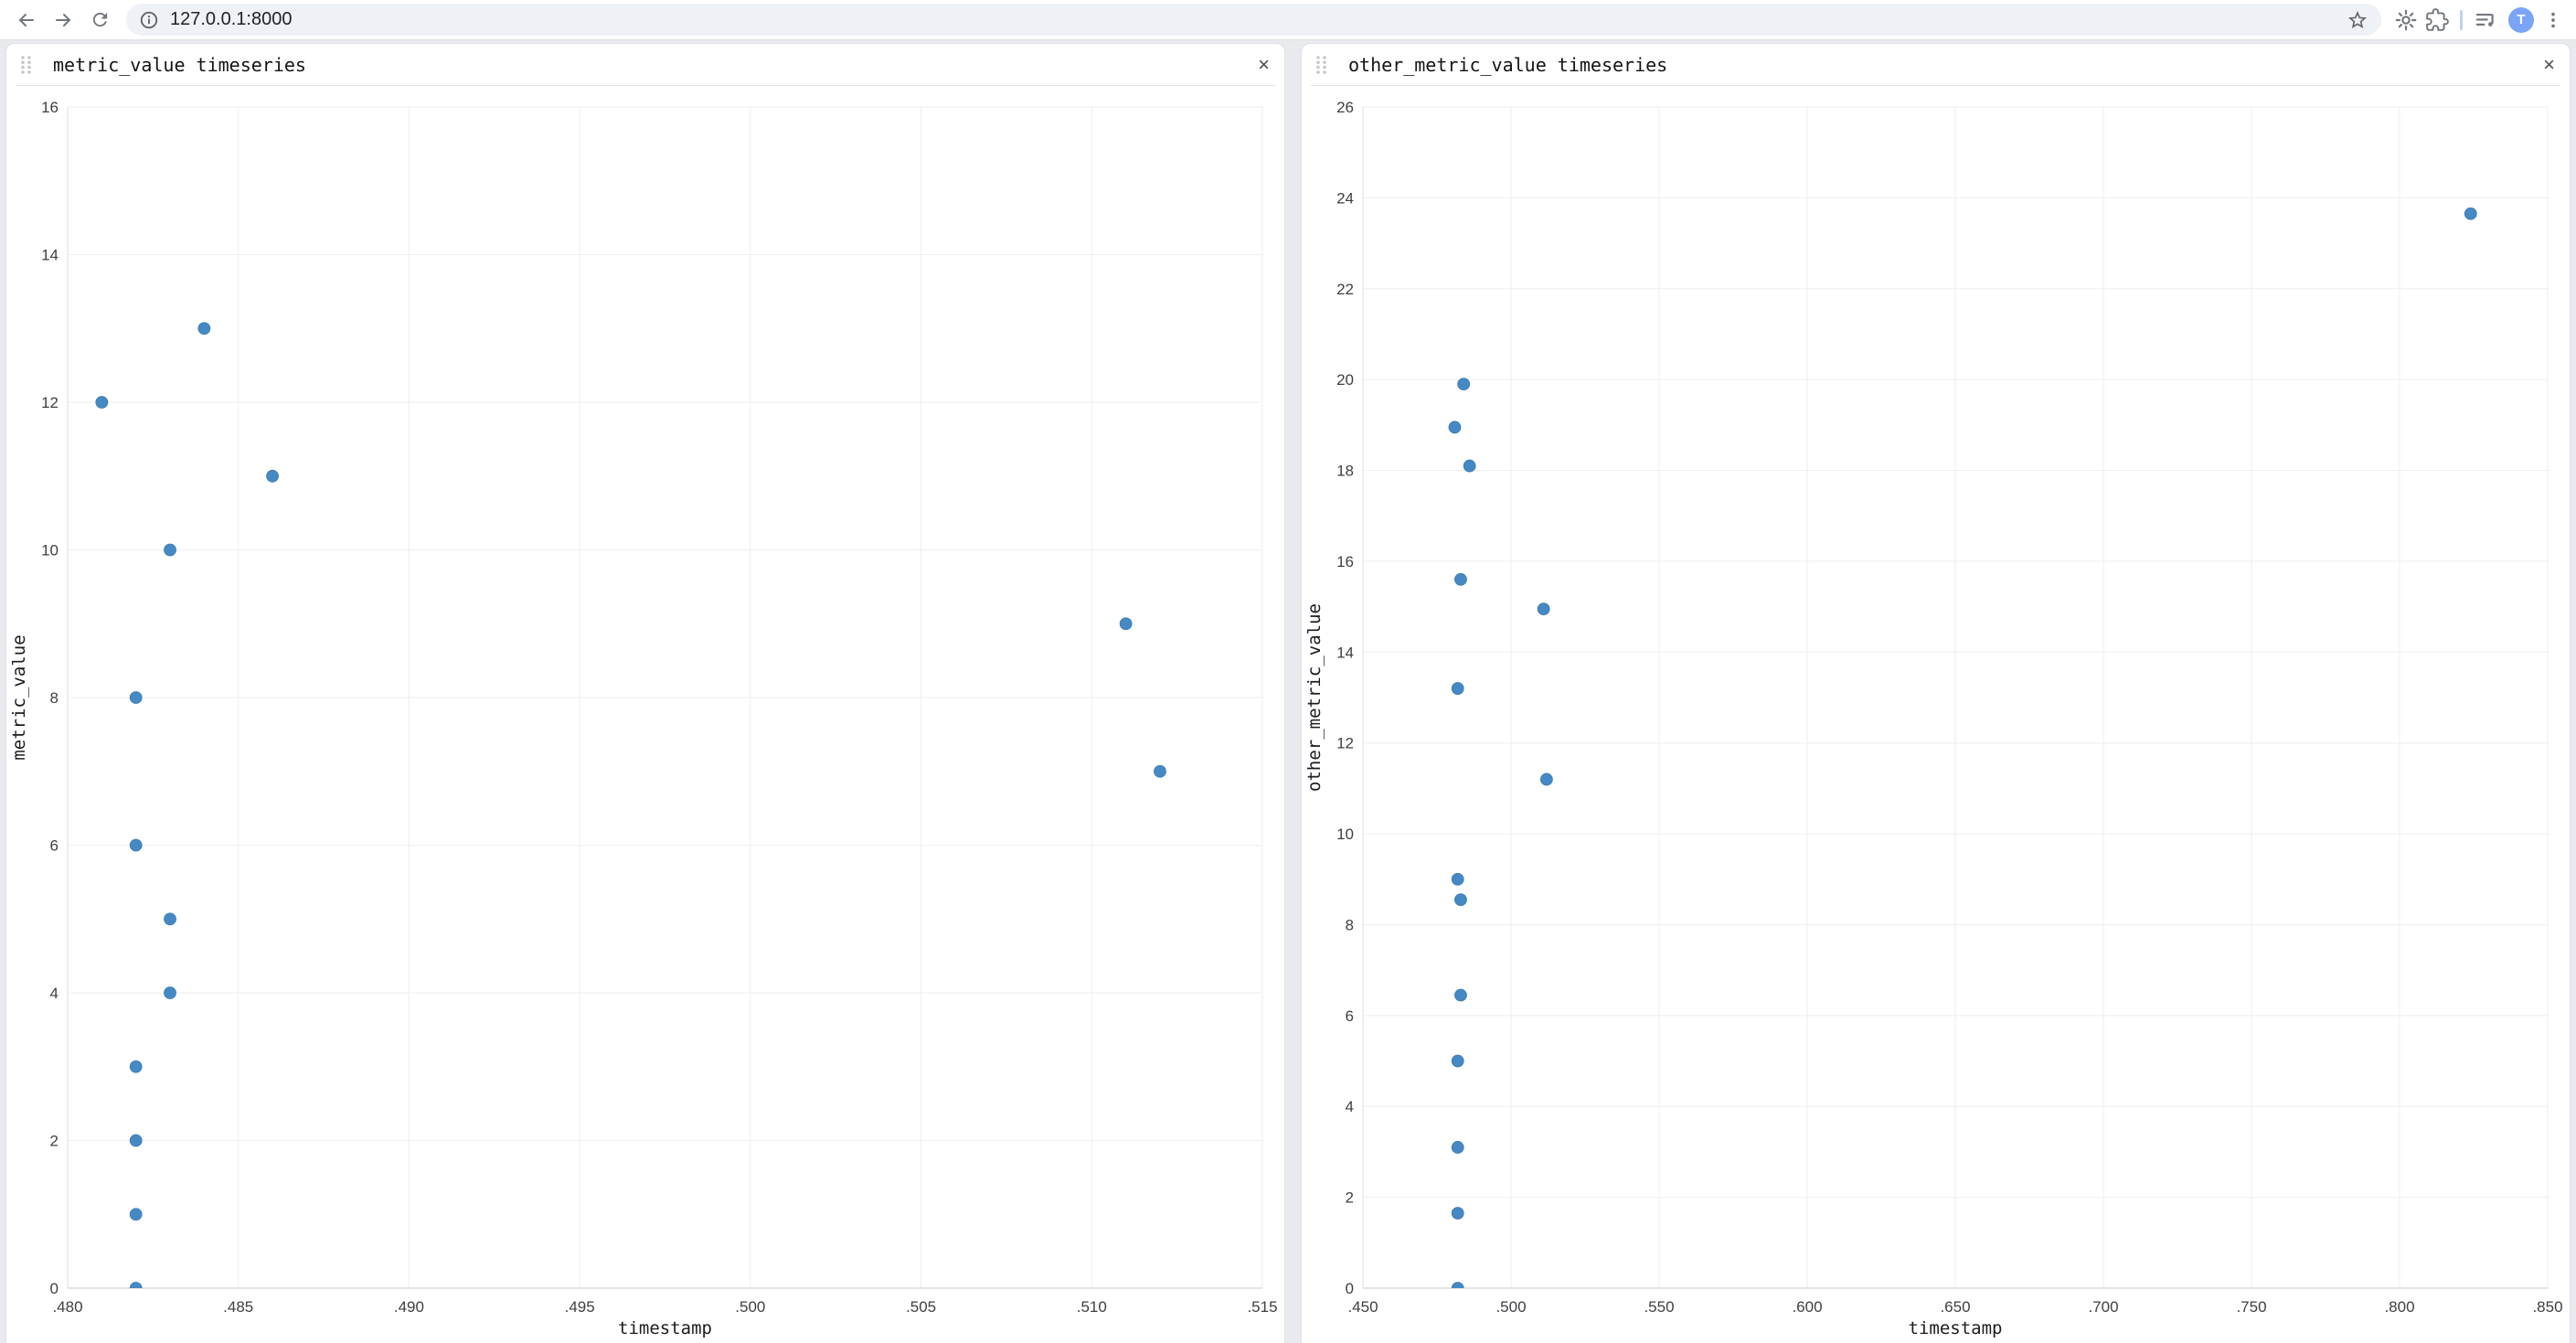  I want to click on y-axis-label: other_metric_value, so click(1314, 697).